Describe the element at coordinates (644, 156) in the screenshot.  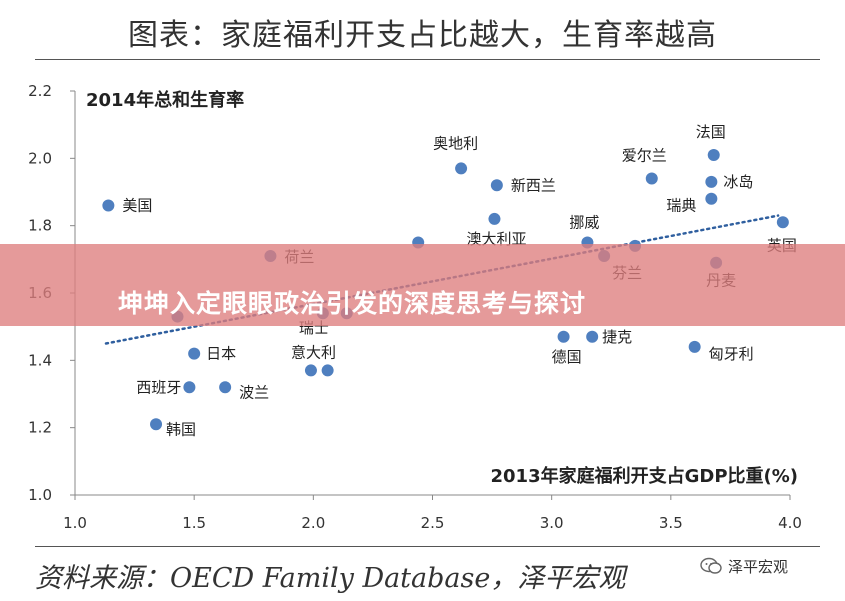
I see `point-label: 爱尔兰` at that location.